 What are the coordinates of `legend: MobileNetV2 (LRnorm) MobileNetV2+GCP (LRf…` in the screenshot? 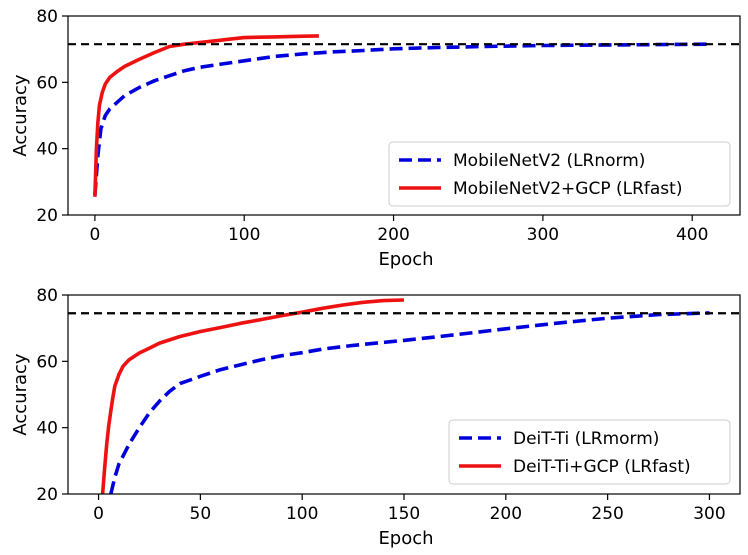 It's located at (559, 174).